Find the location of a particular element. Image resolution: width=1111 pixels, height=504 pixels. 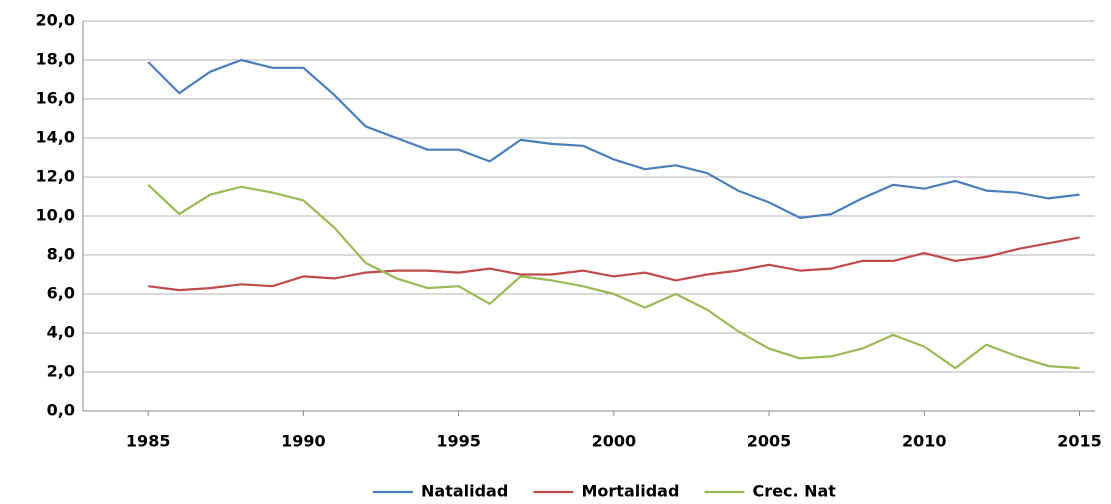

y-tick-label: 10,0 is located at coordinates (55, 215).